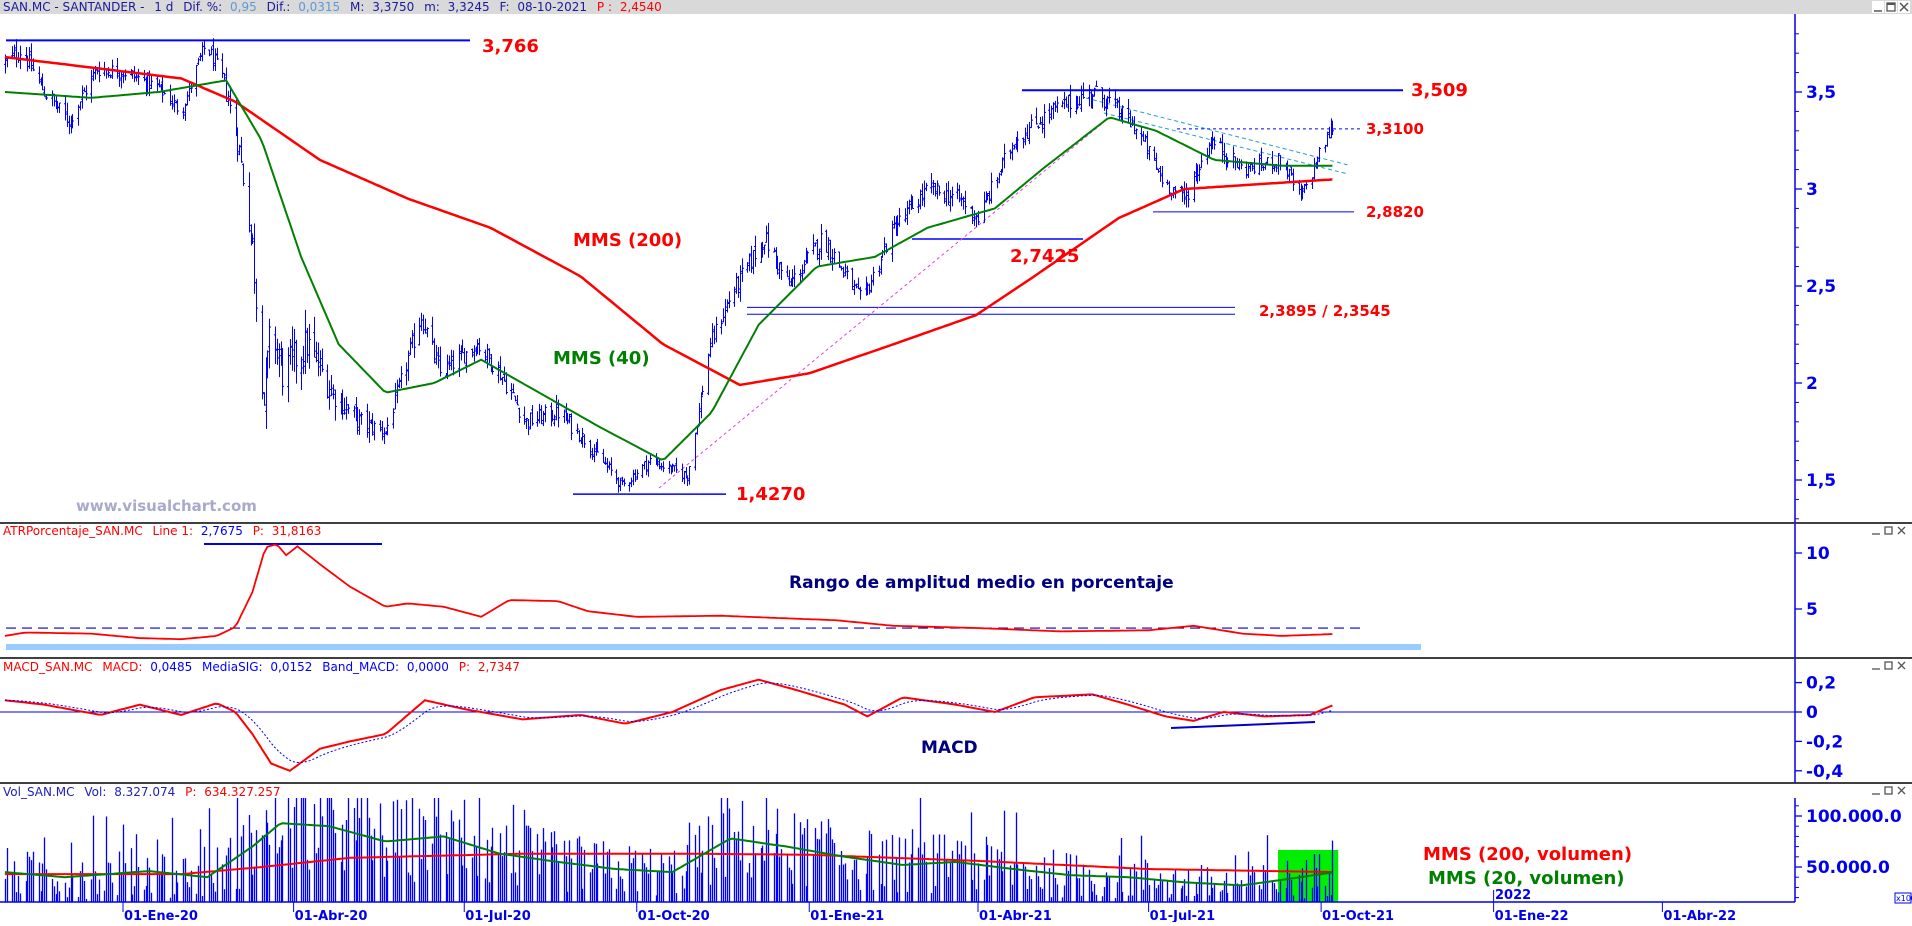  Describe the element at coordinates (1904, 898) in the screenshot. I see `multiplier-label: x100` at that location.